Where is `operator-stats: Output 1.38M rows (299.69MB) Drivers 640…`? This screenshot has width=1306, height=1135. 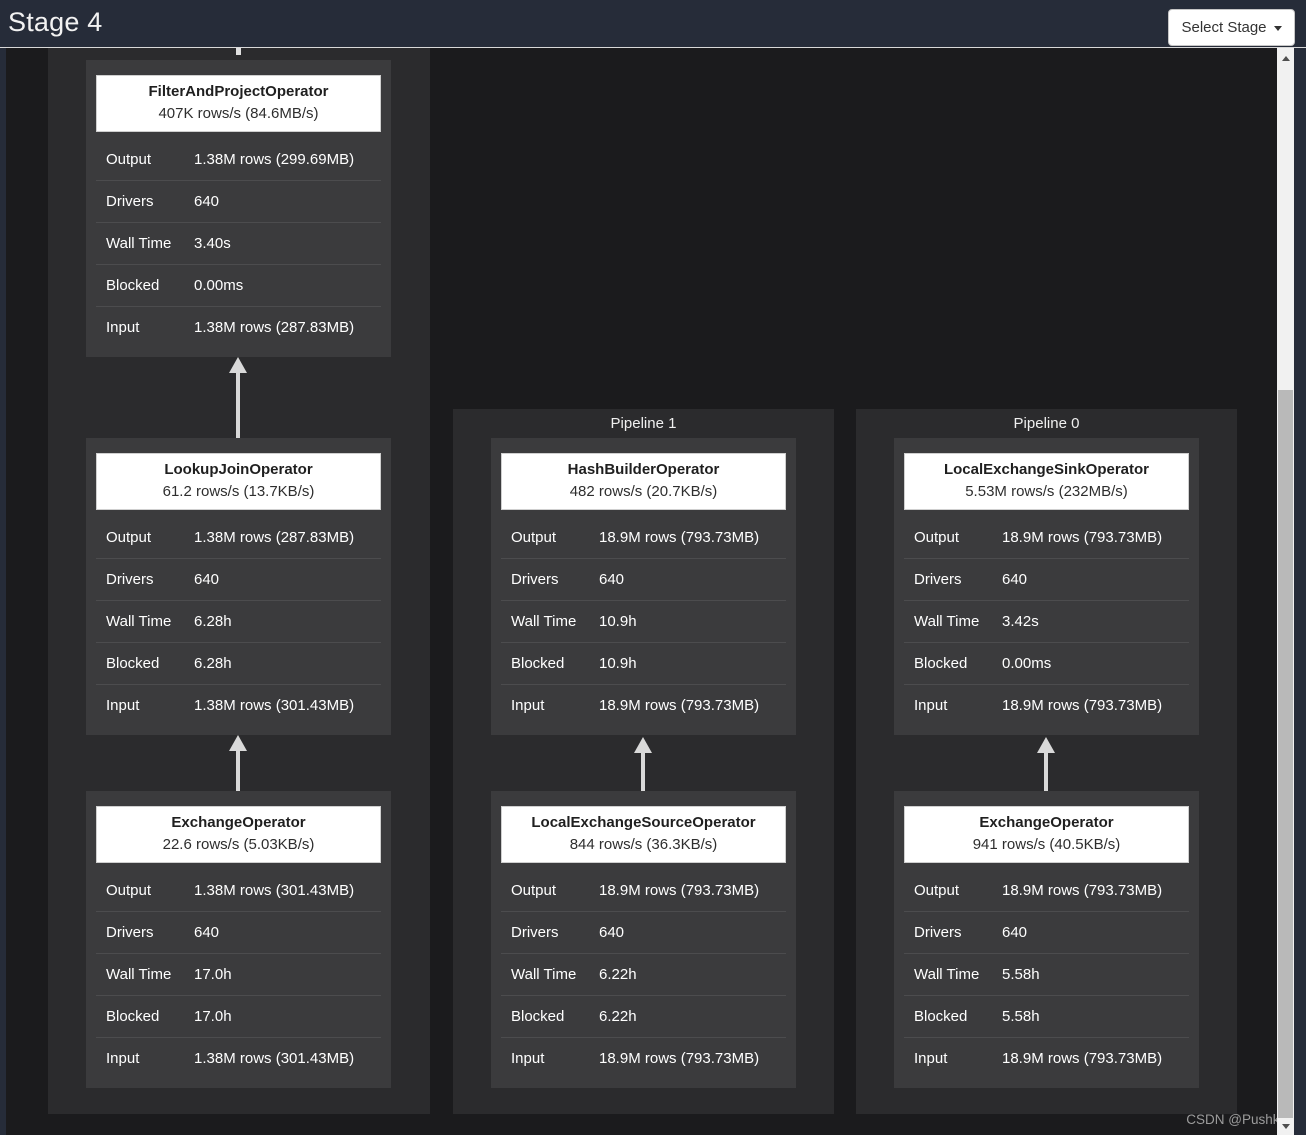 operator-stats: Output 1.38M rows (299.69MB) Drivers 640… is located at coordinates (238, 247).